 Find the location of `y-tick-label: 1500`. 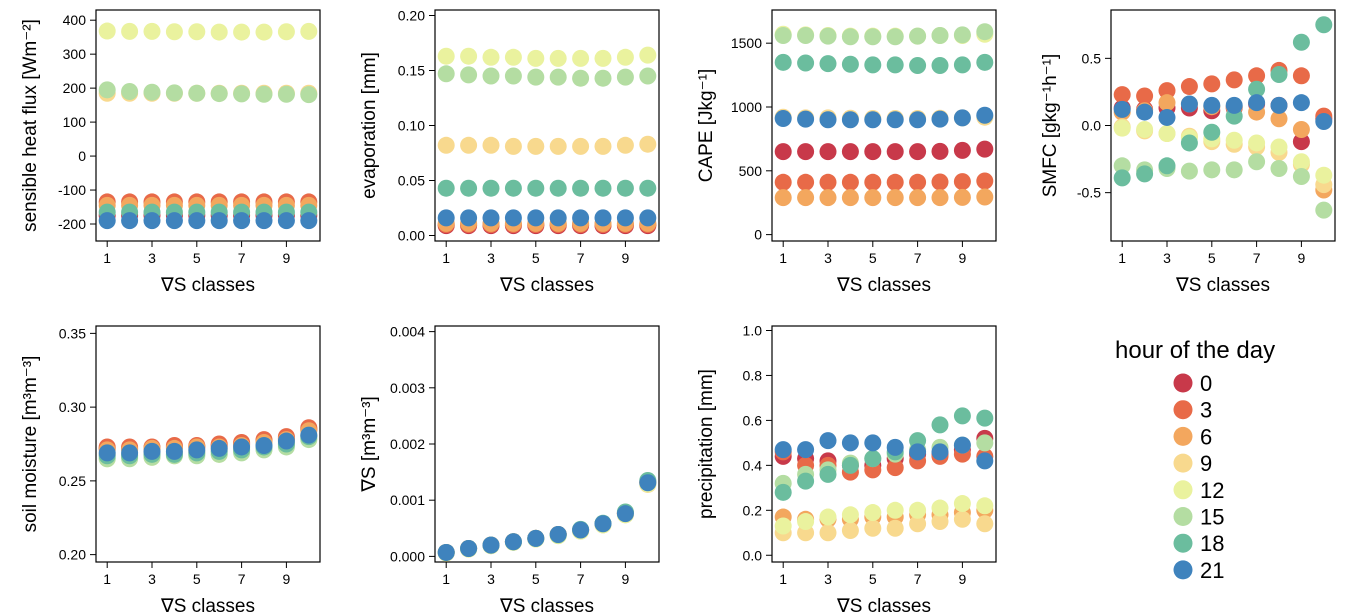

y-tick-label: 1500 is located at coordinates (746, 43).